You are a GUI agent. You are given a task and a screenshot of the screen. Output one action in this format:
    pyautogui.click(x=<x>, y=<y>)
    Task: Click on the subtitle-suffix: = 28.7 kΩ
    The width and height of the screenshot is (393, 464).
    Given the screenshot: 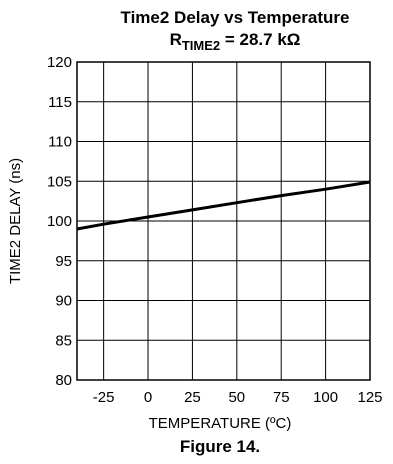 What is the action you would take?
    pyautogui.click(x=260, y=39)
    